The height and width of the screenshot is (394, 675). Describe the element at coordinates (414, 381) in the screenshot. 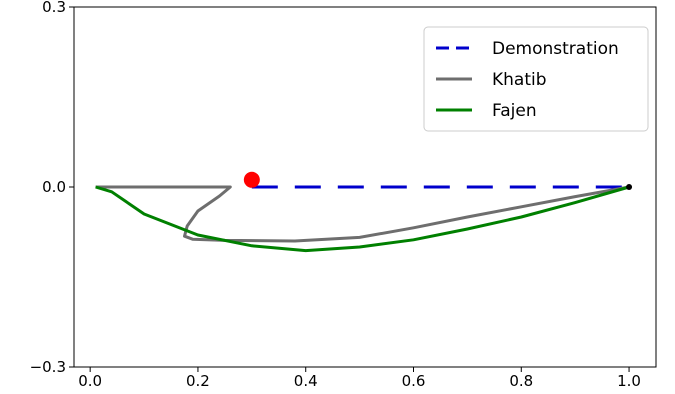

I see `x-tick-label: 0.6` at that location.